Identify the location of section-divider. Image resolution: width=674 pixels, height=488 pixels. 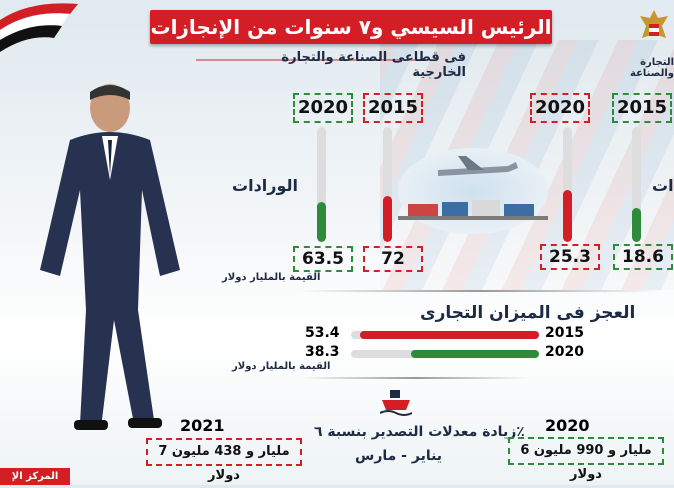
(480, 291).